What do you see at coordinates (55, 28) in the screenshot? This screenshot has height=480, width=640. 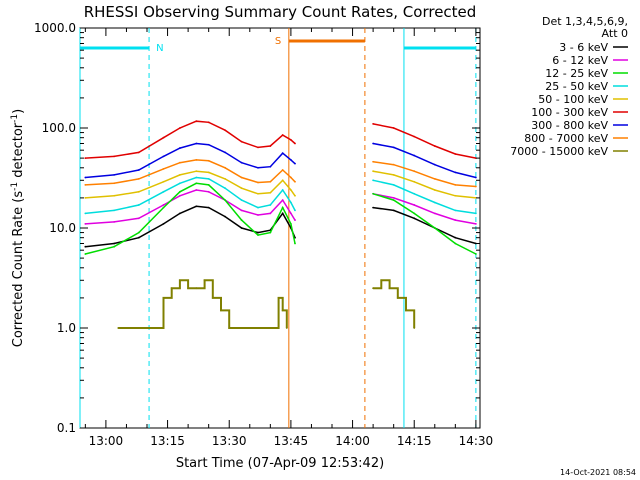 I see `y-tick-label: 1000.0` at bounding box center [55, 28].